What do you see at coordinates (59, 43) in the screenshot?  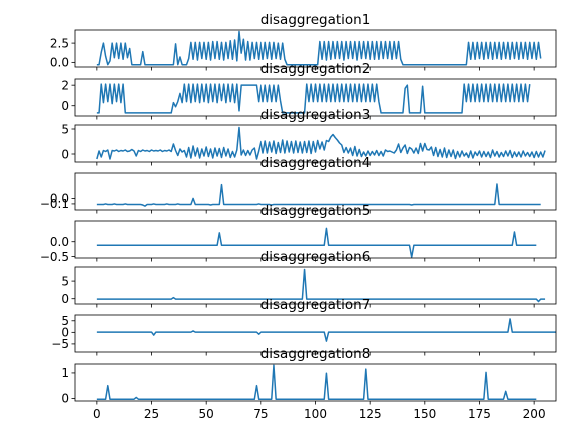 I see `y-tick-label: 2.5` at bounding box center [59, 43].